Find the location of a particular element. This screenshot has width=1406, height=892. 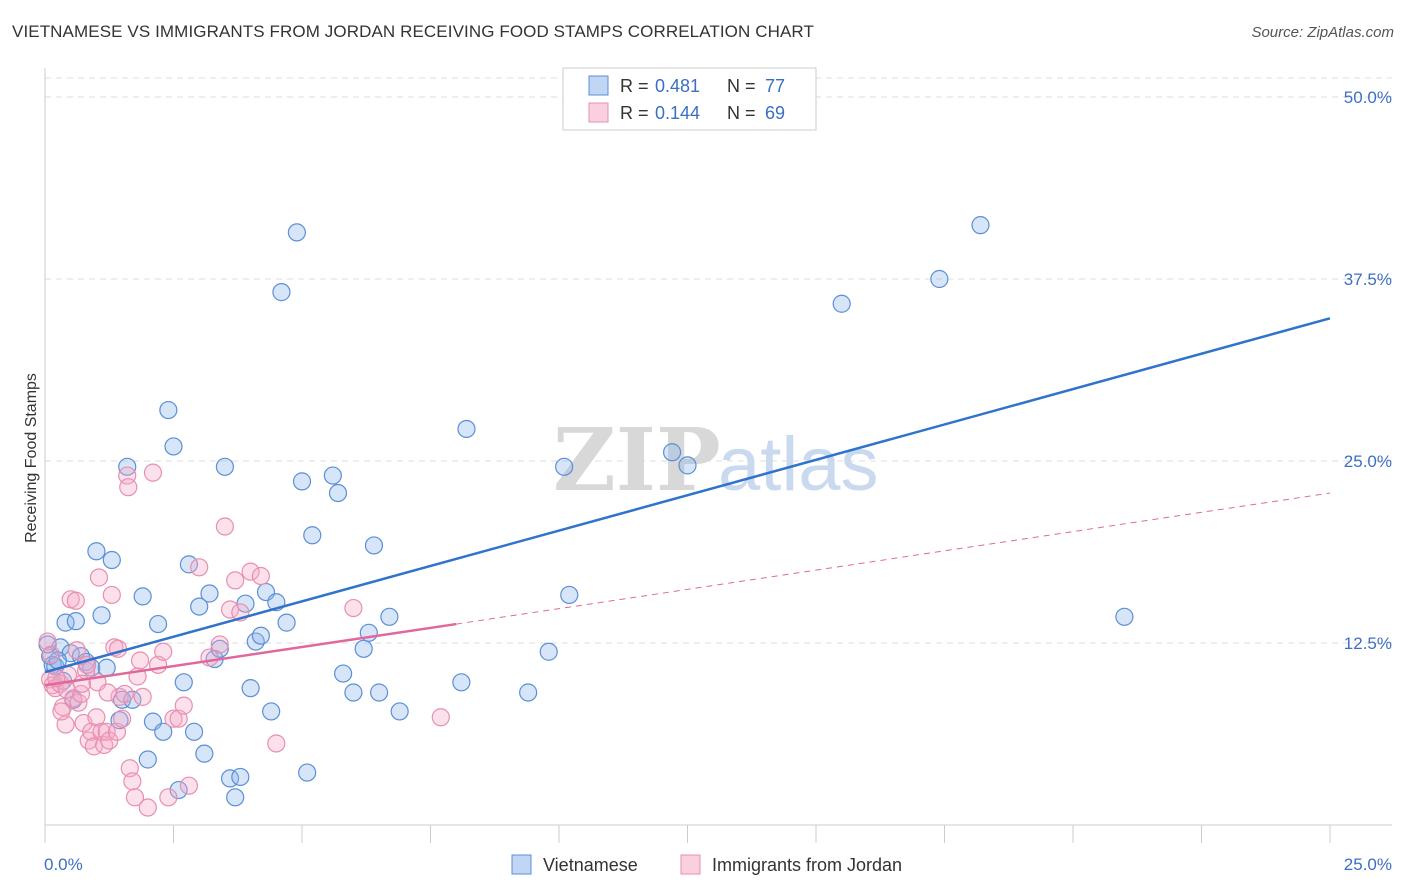

legend-n-label-2: N = is located at coordinates (741, 113).